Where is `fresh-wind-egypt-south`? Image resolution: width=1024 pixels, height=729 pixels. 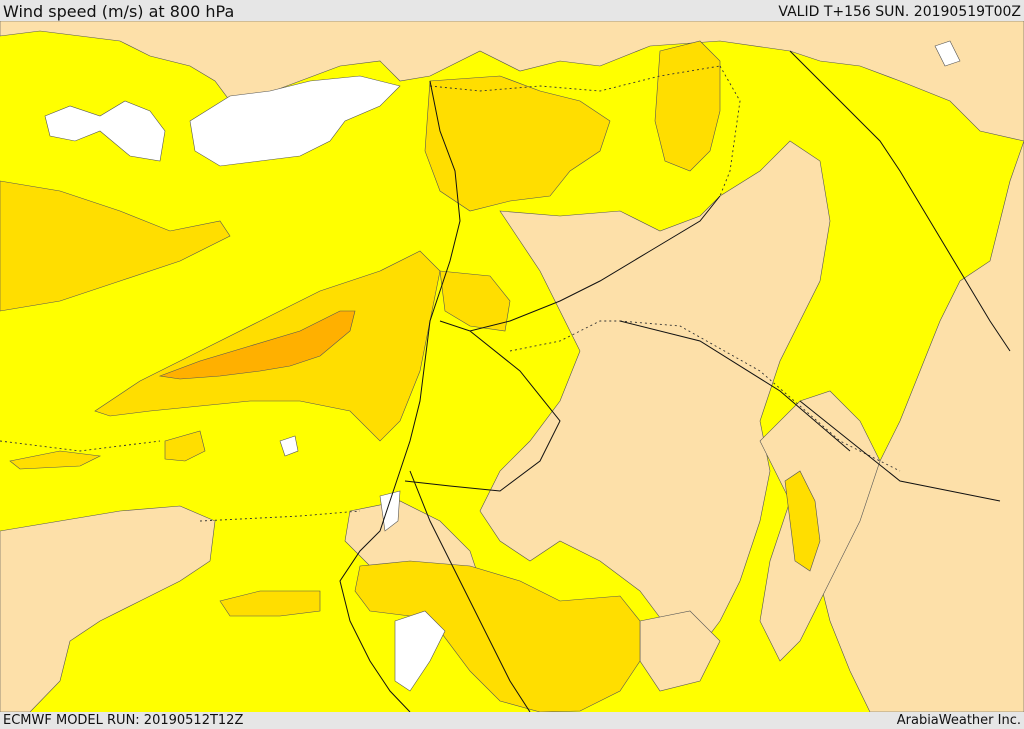
fresh-wind-egypt-south is located at coordinates (270, 603).